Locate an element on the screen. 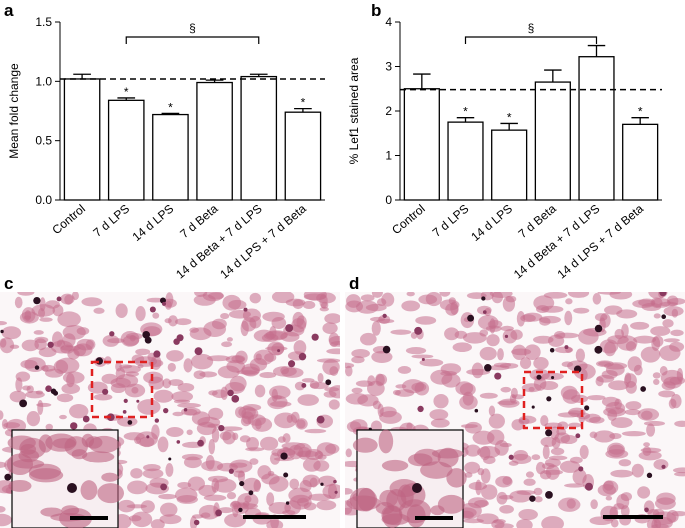 Image resolution: width=685 pixels, height=528 pixels. inset-nucleus is located at coordinates (417, 488).